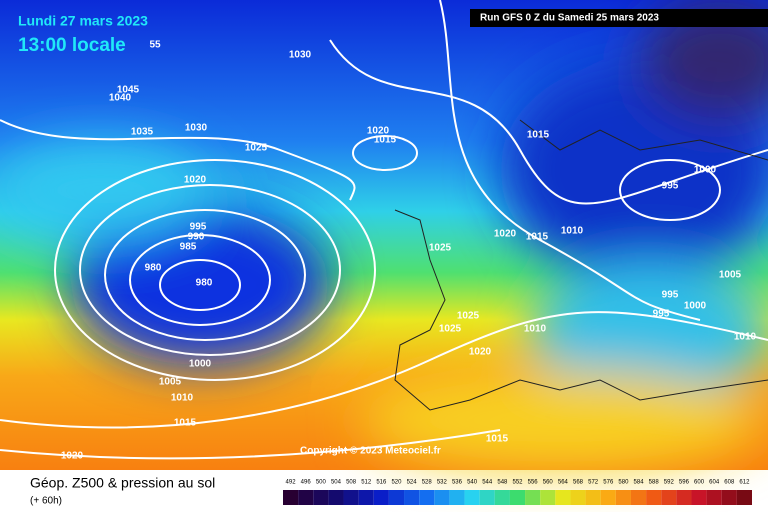 The height and width of the screenshot is (517, 768). What do you see at coordinates (593, 483) in the screenshot?
I see `scale-label: 572` at bounding box center [593, 483].